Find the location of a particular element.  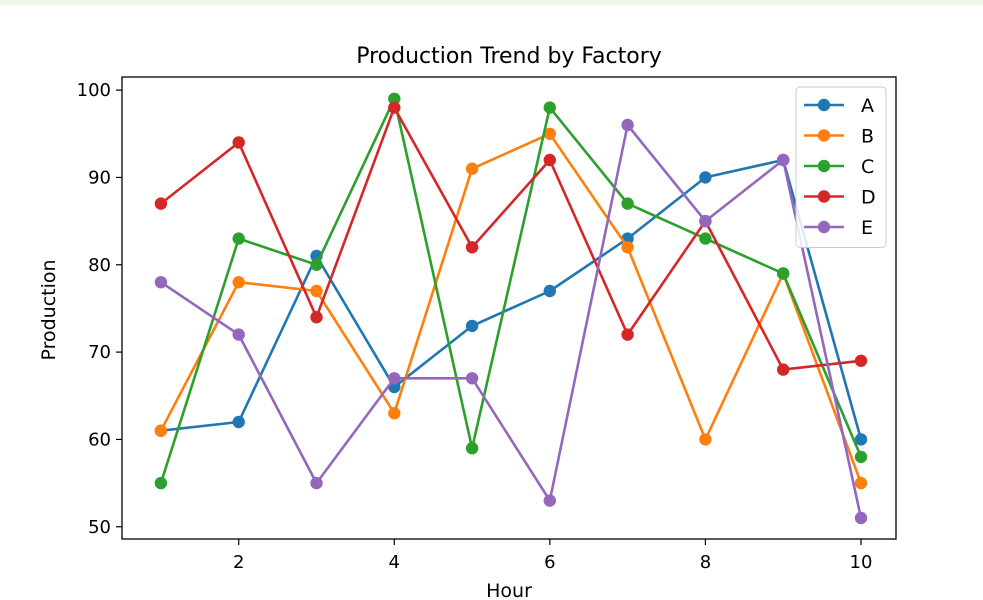

legend-label-D: D is located at coordinates (868, 198).